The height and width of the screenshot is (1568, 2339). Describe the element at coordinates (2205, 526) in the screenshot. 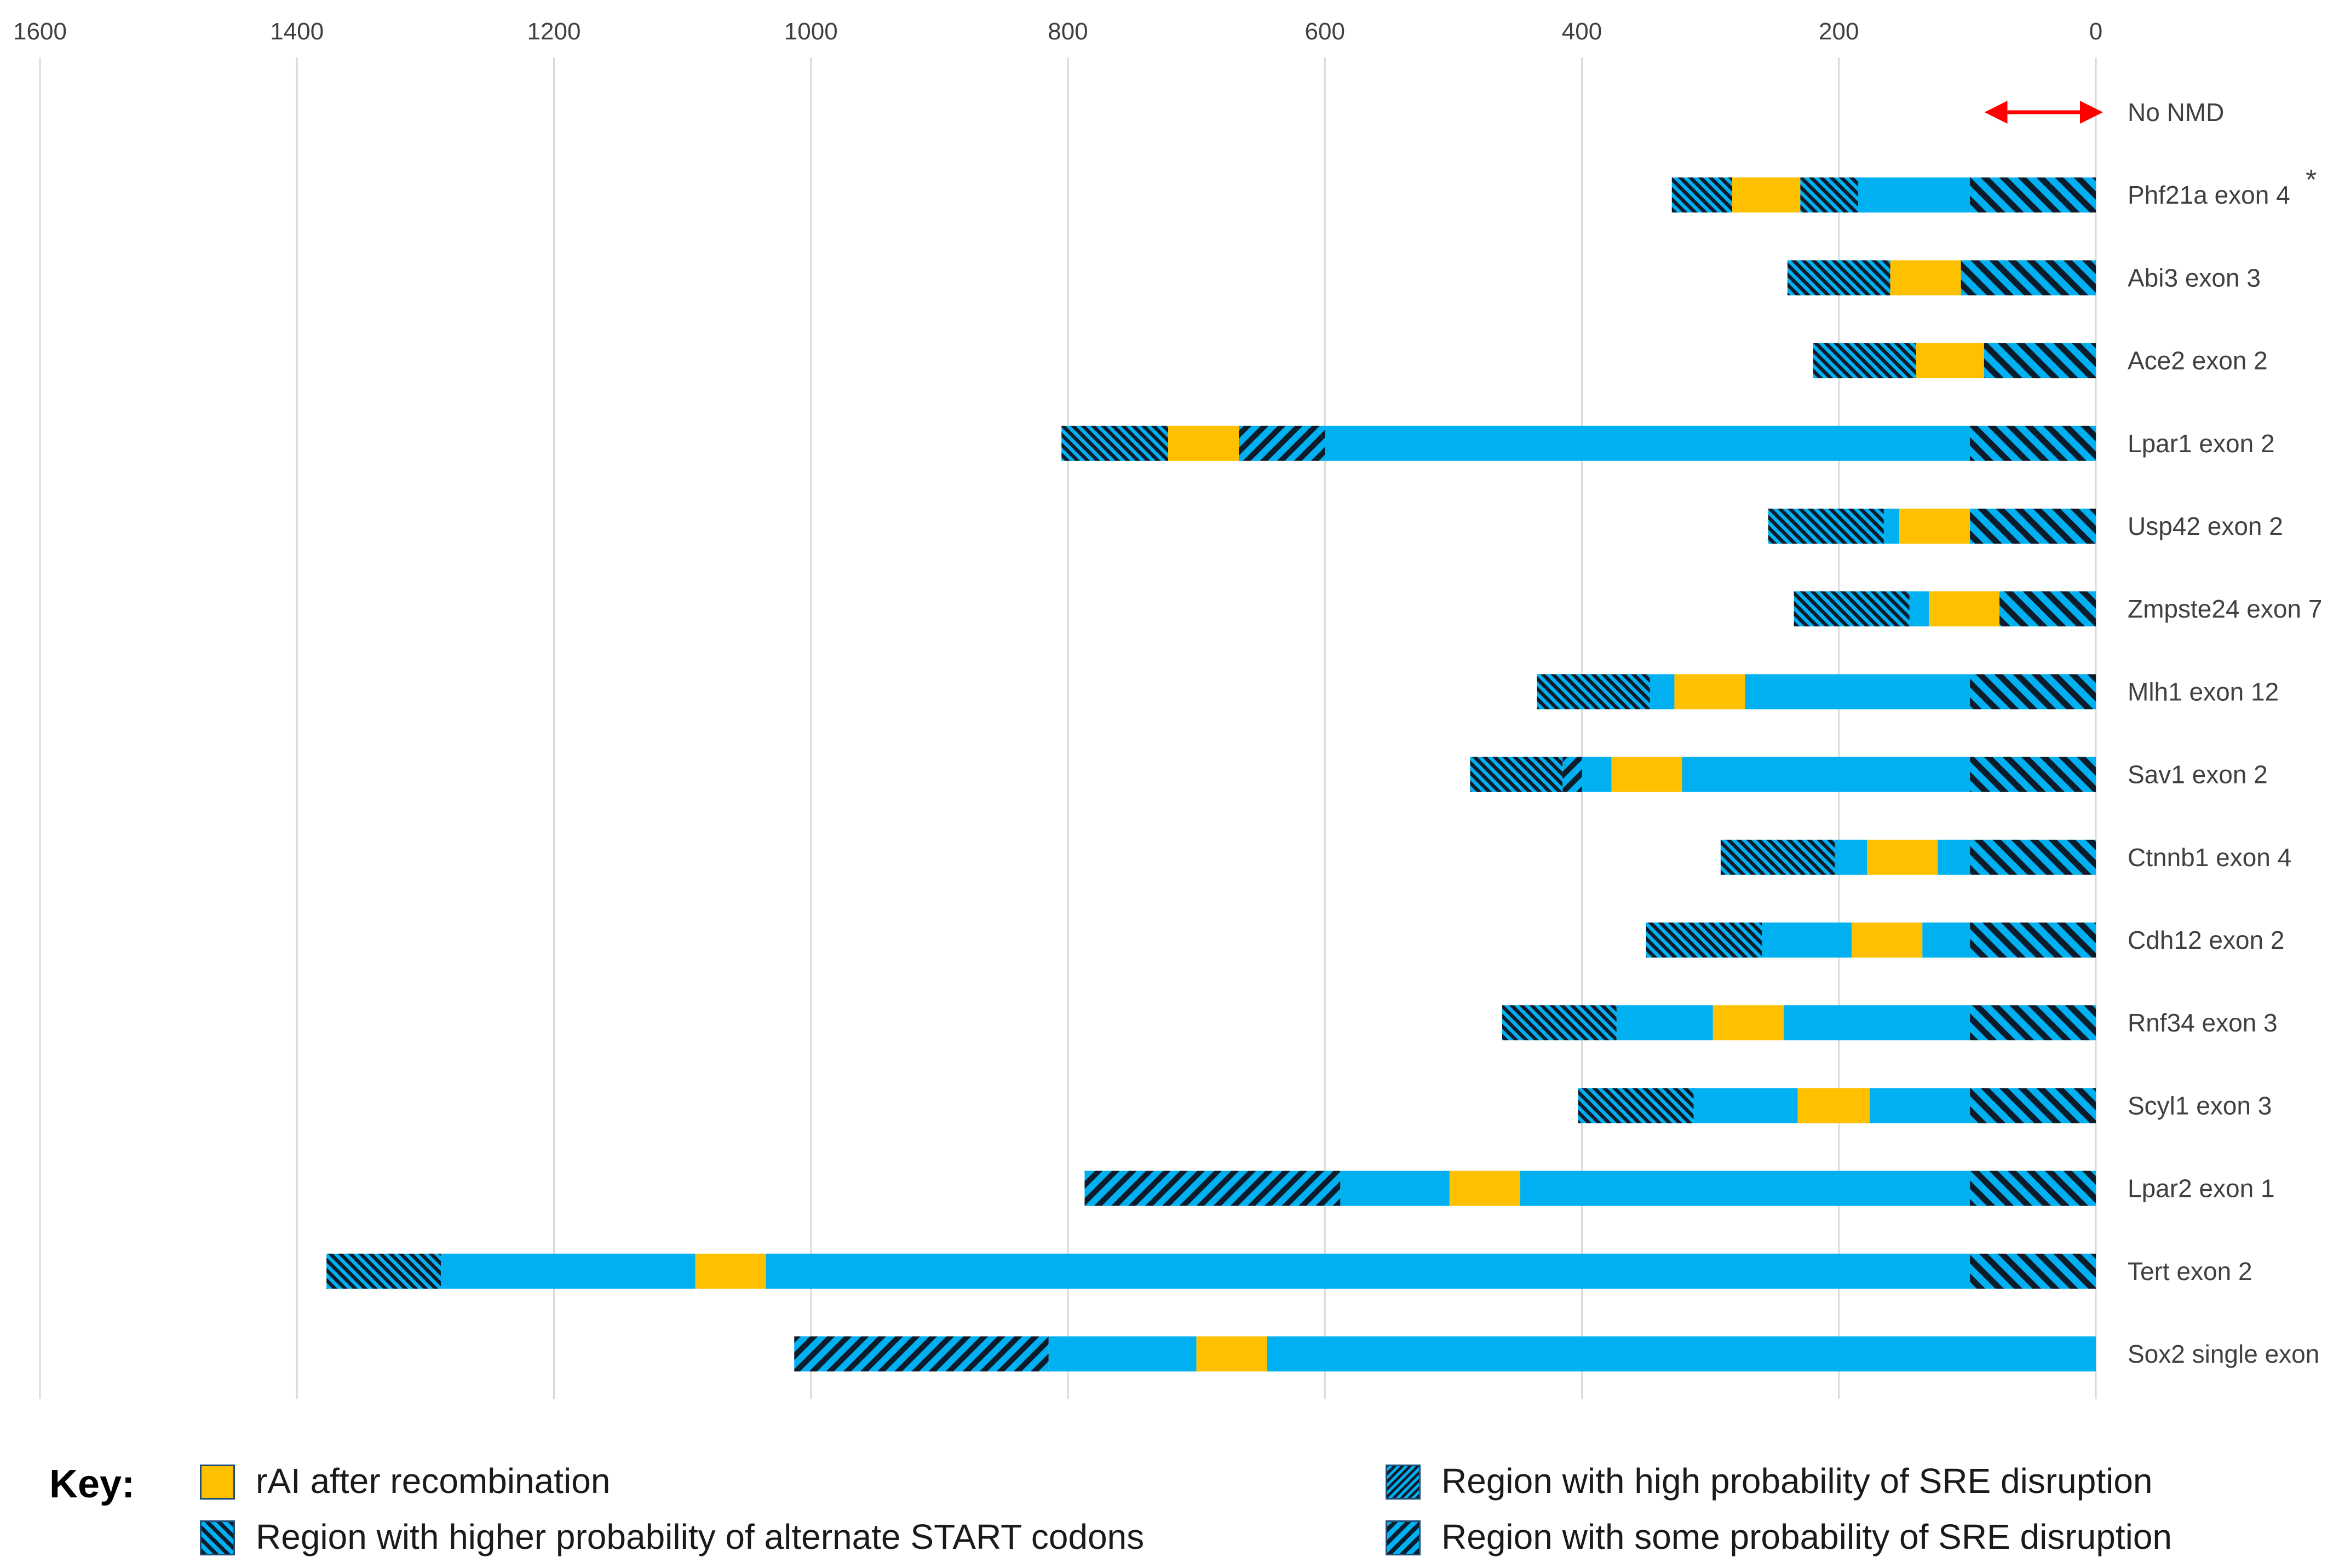

I see `category-label: Usp42 exon 2` at that location.